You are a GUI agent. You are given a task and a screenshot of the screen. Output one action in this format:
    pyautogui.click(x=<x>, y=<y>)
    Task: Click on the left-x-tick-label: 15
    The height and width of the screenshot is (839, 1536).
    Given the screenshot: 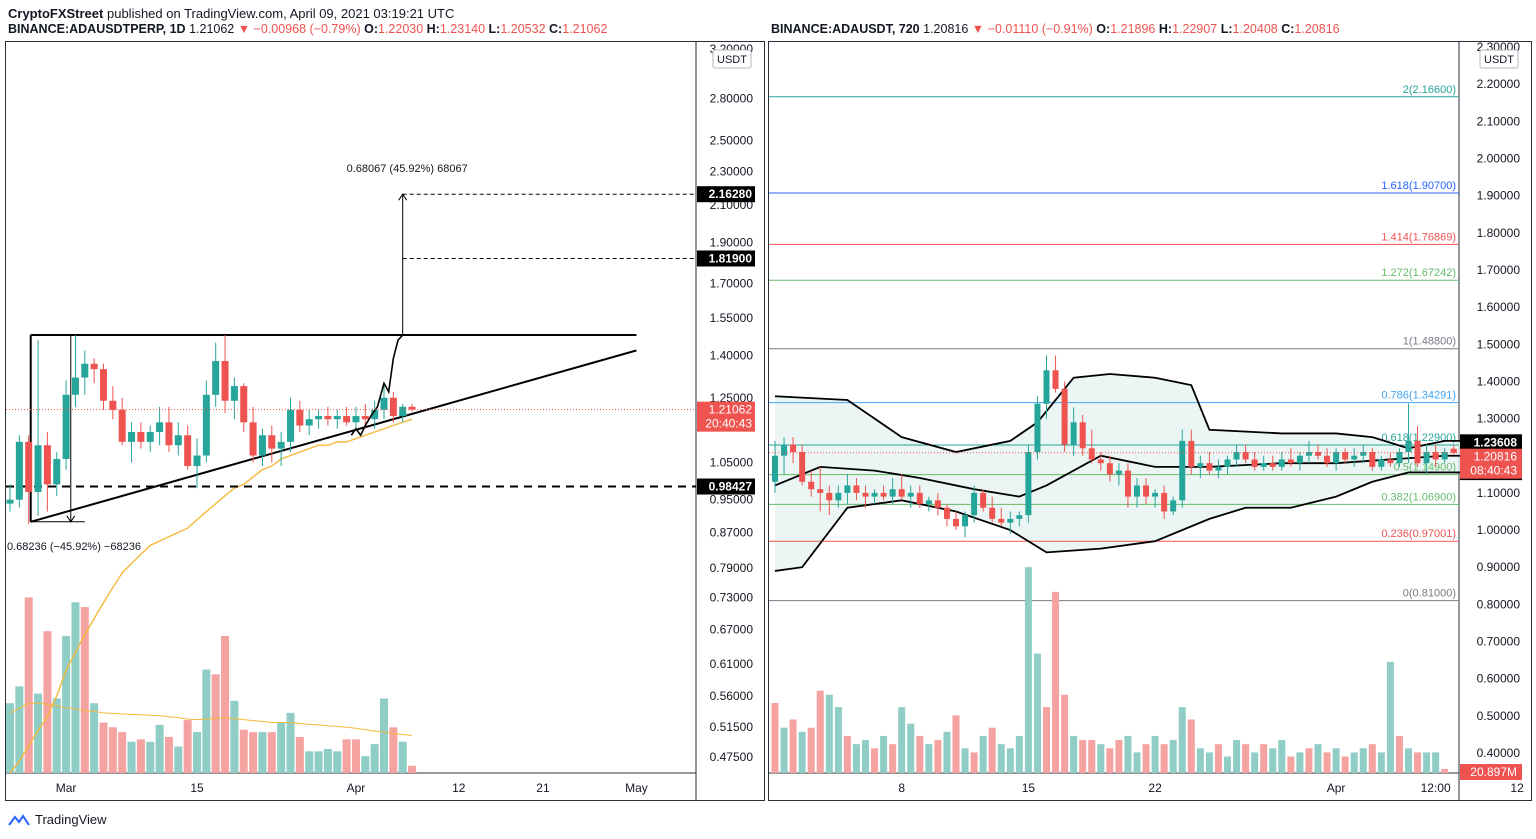 What is the action you would take?
    pyautogui.click(x=197, y=788)
    